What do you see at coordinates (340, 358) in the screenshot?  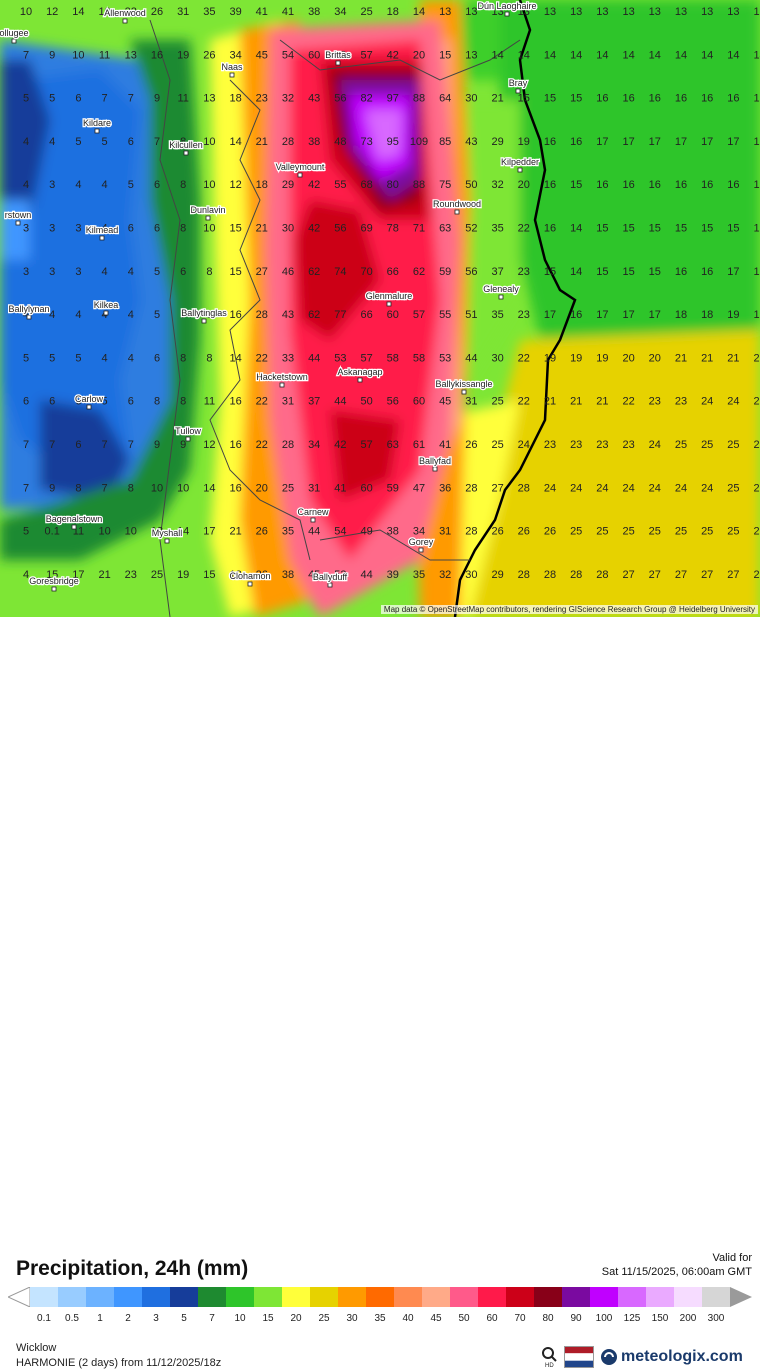 I see `grid-value: 53` at bounding box center [340, 358].